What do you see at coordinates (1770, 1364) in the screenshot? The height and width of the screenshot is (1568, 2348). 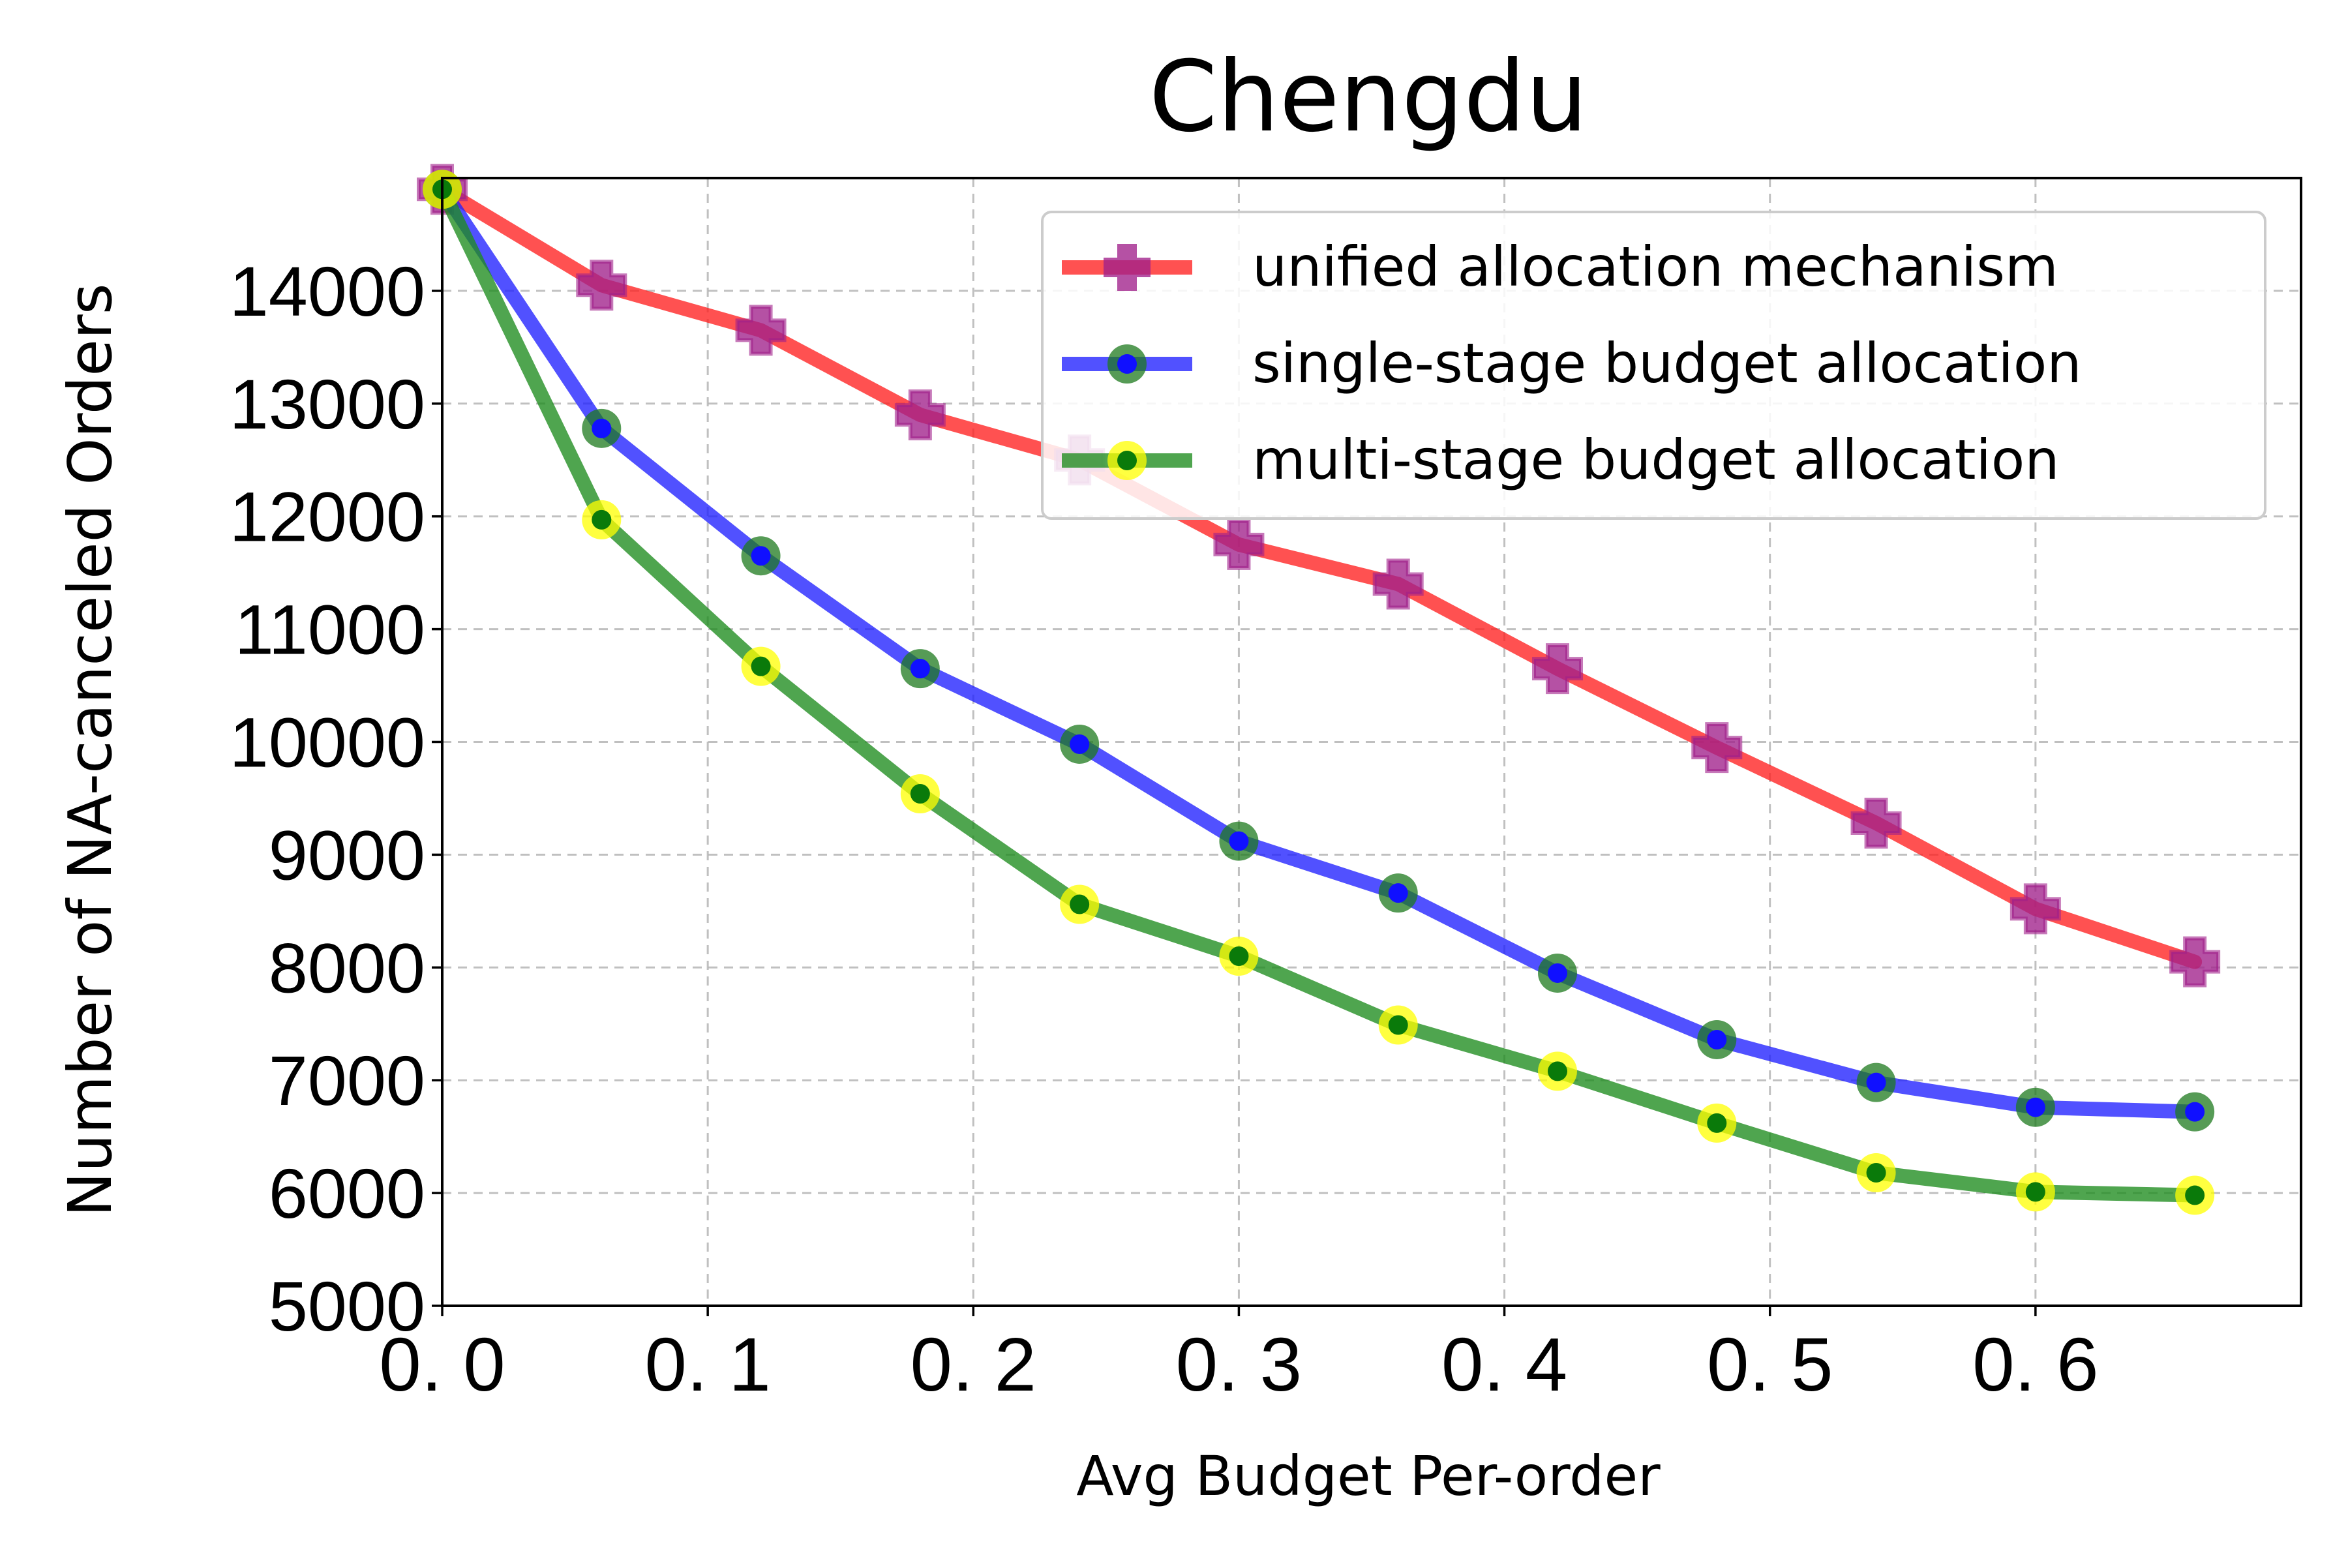 I see `x-tick-label: 0. 5` at bounding box center [1770, 1364].